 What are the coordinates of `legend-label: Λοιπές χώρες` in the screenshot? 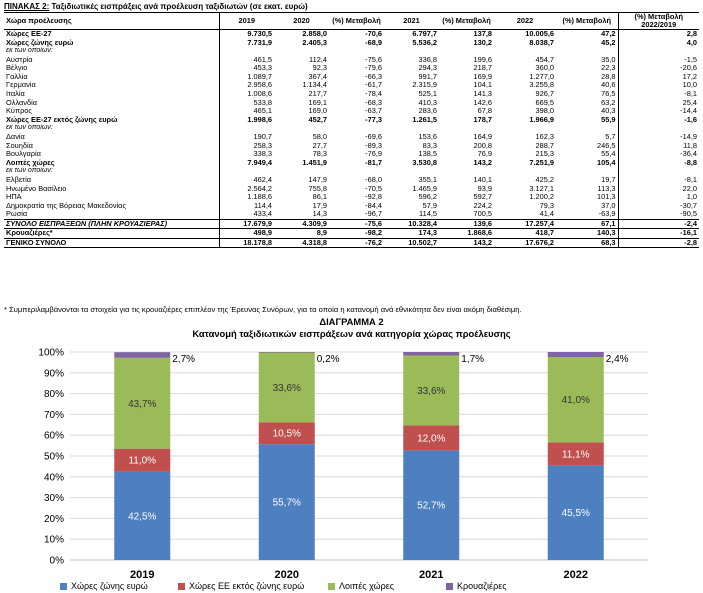 It's located at (367, 586).